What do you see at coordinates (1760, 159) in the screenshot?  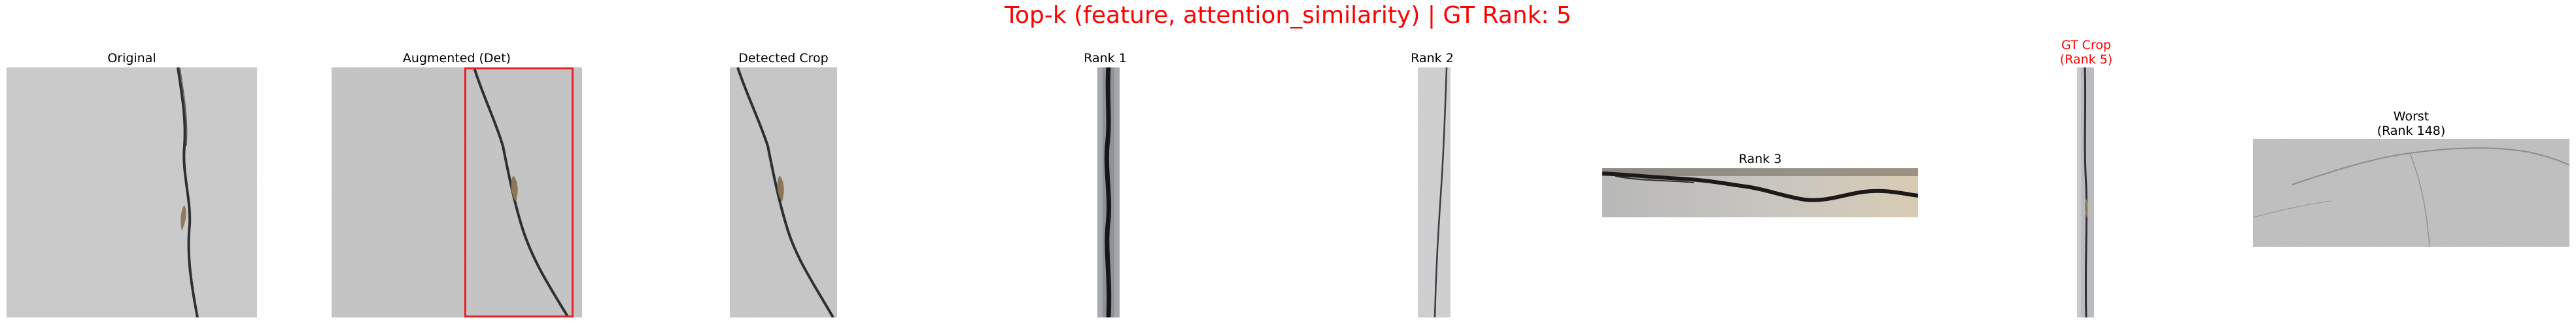 I see `panel-title: Rank 3` at bounding box center [1760, 159].